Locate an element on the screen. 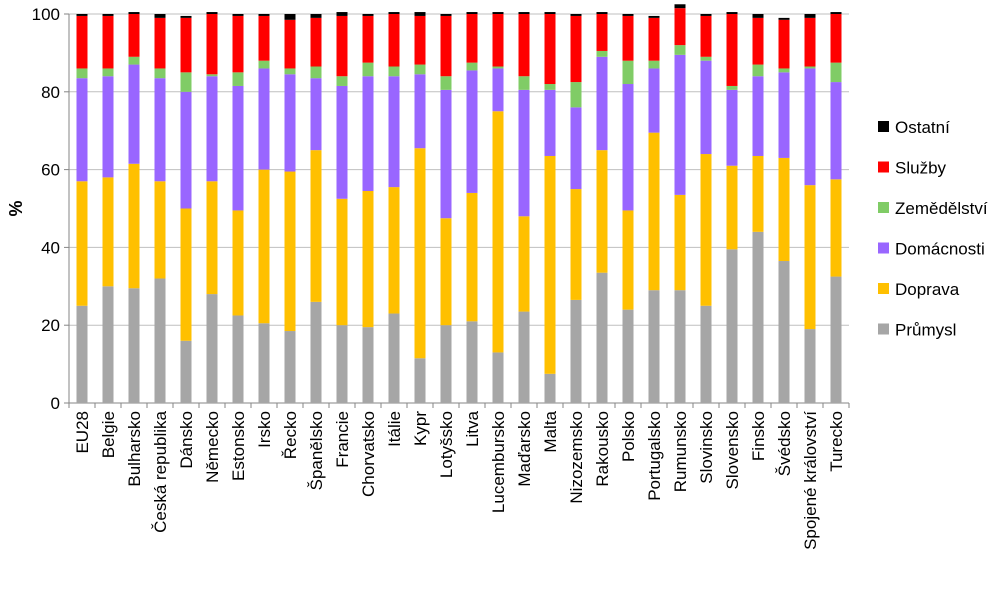 This screenshot has height=589, width=1000. x-tick-label: Kypr is located at coordinates (420, 428).